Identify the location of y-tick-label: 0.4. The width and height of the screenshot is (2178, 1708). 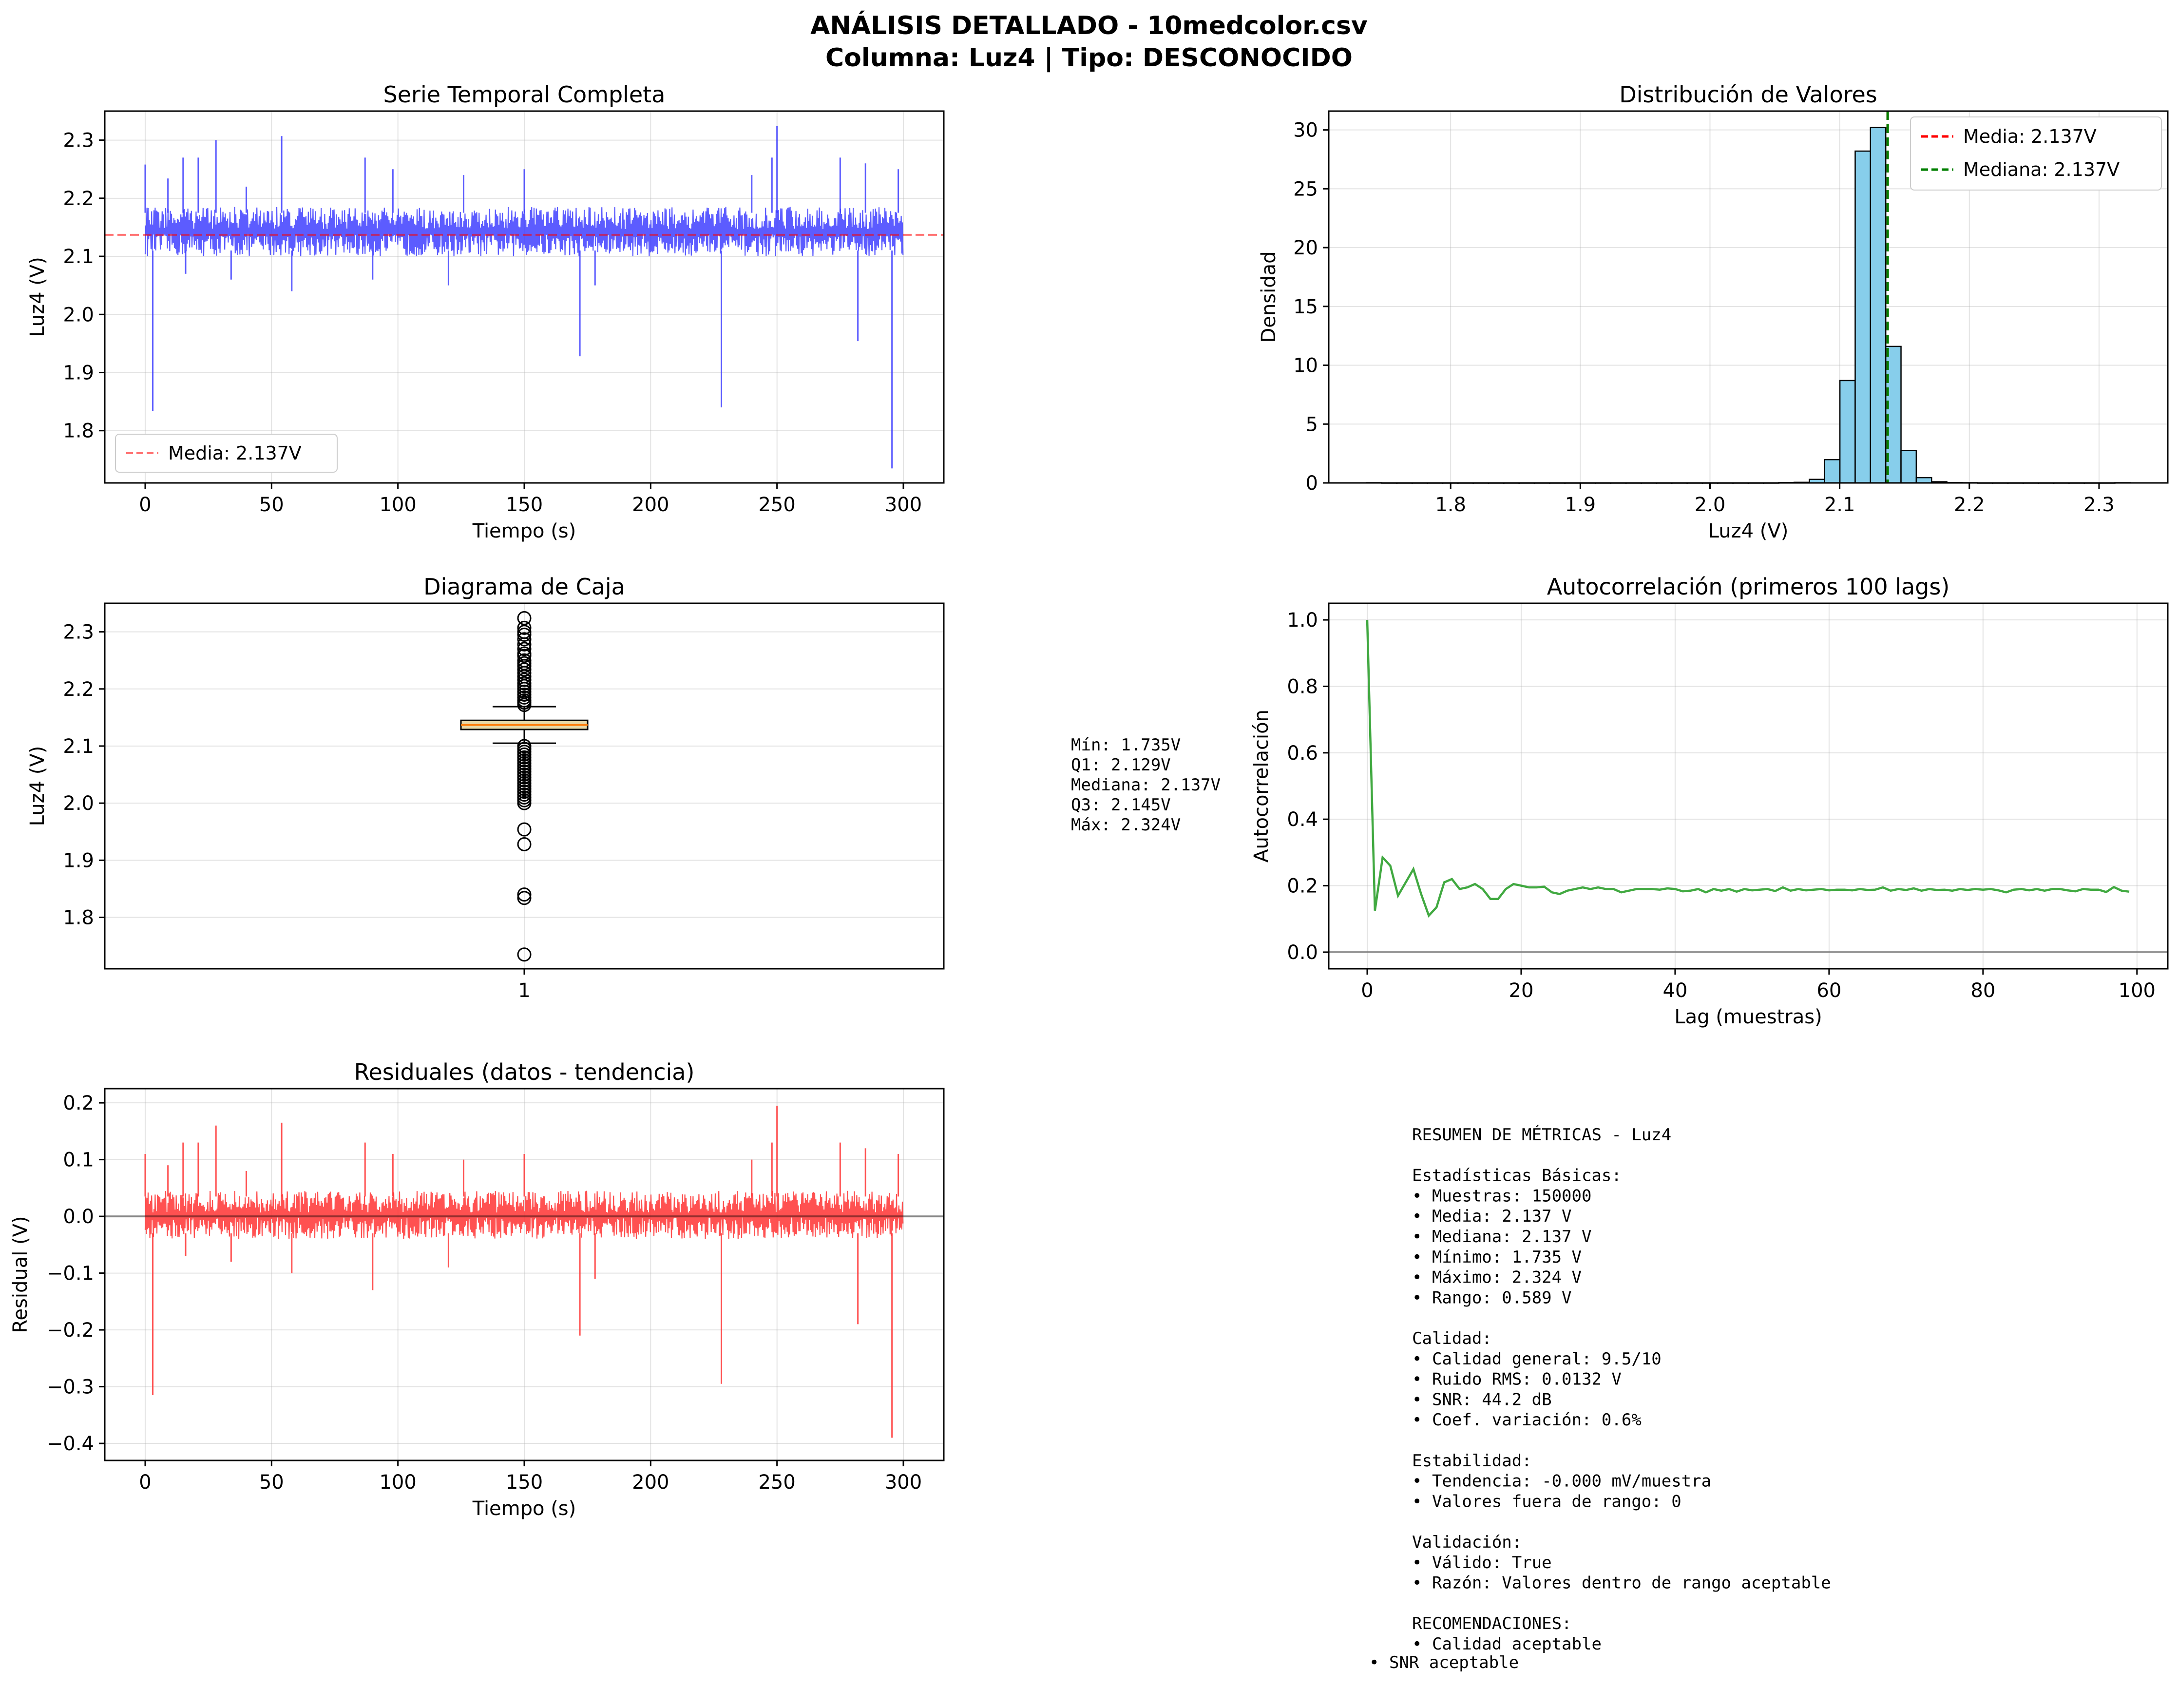
(1303, 819).